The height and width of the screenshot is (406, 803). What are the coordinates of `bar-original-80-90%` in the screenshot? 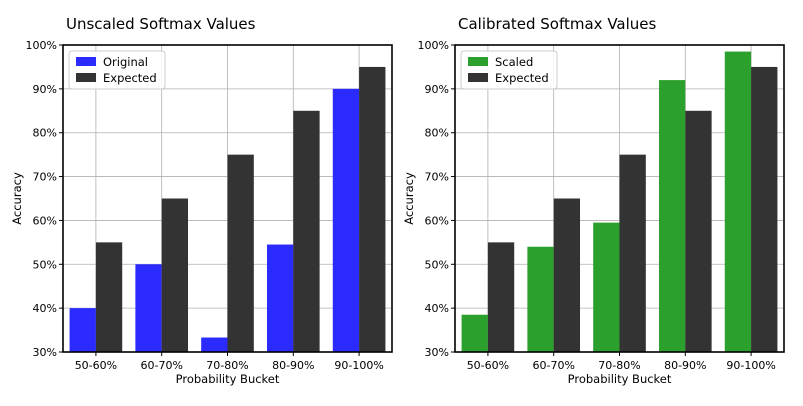 It's located at (280, 298).